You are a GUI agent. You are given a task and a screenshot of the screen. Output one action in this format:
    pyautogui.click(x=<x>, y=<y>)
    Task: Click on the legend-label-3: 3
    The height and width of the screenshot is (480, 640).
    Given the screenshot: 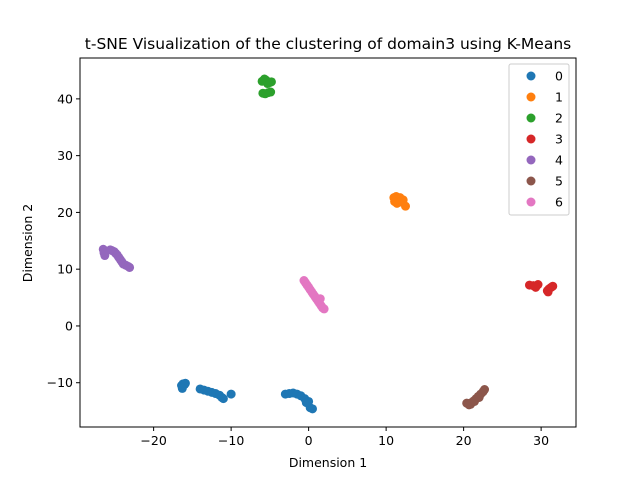 What is the action you would take?
    pyautogui.click(x=559, y=139)
    